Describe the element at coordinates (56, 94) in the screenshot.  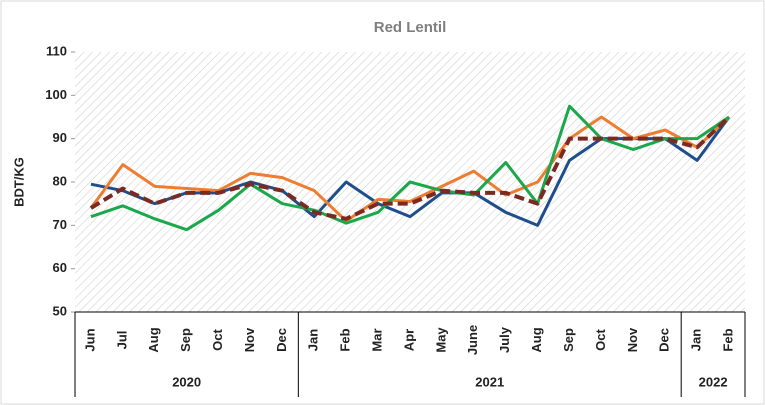
I see `y-tick-label: 100` at that location.